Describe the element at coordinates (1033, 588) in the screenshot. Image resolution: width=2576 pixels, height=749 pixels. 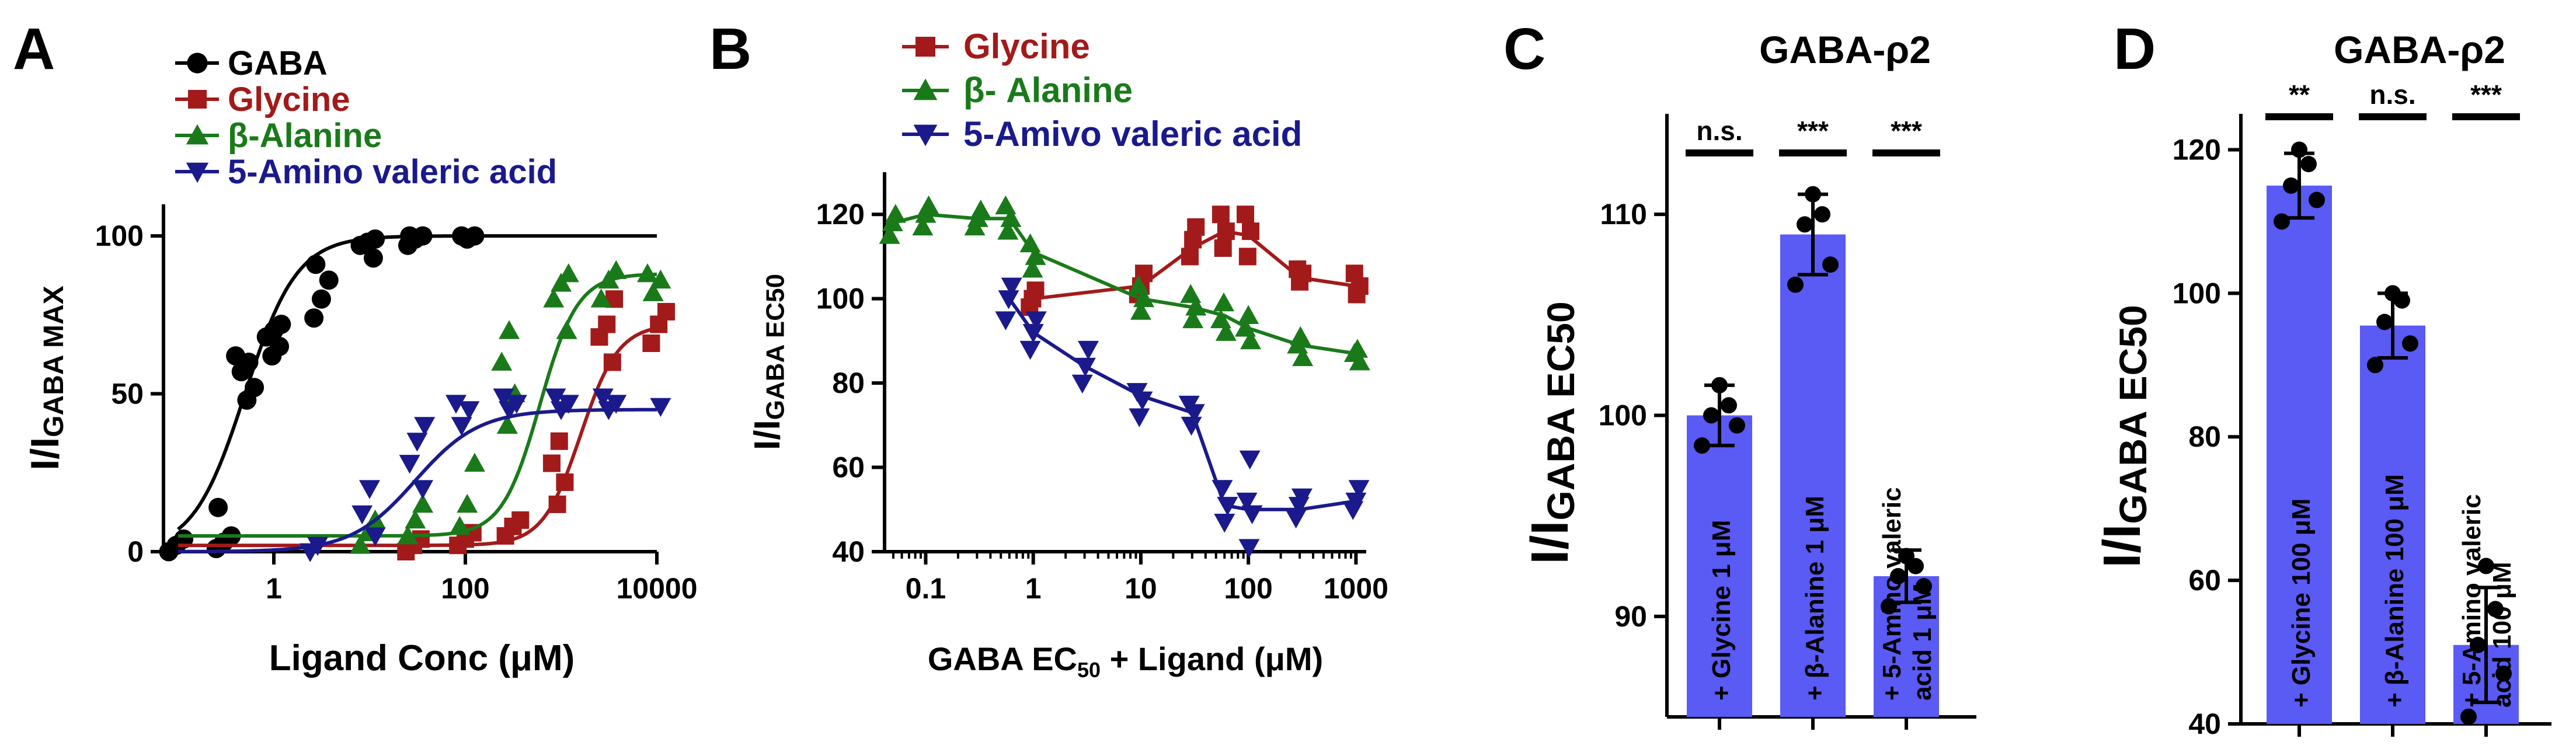
I see `x-tick-label: 1` at that location.